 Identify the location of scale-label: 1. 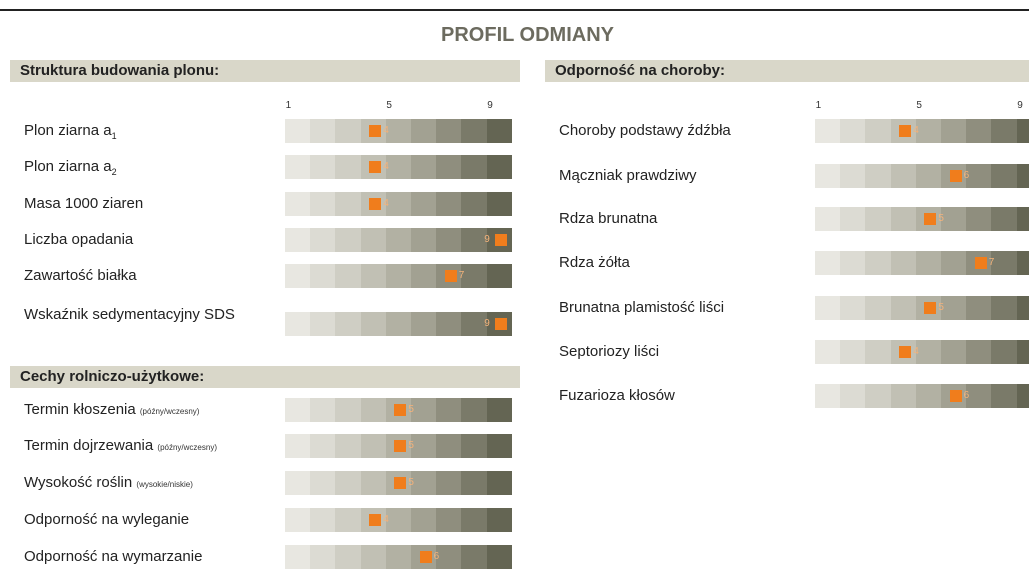
(288, 105).